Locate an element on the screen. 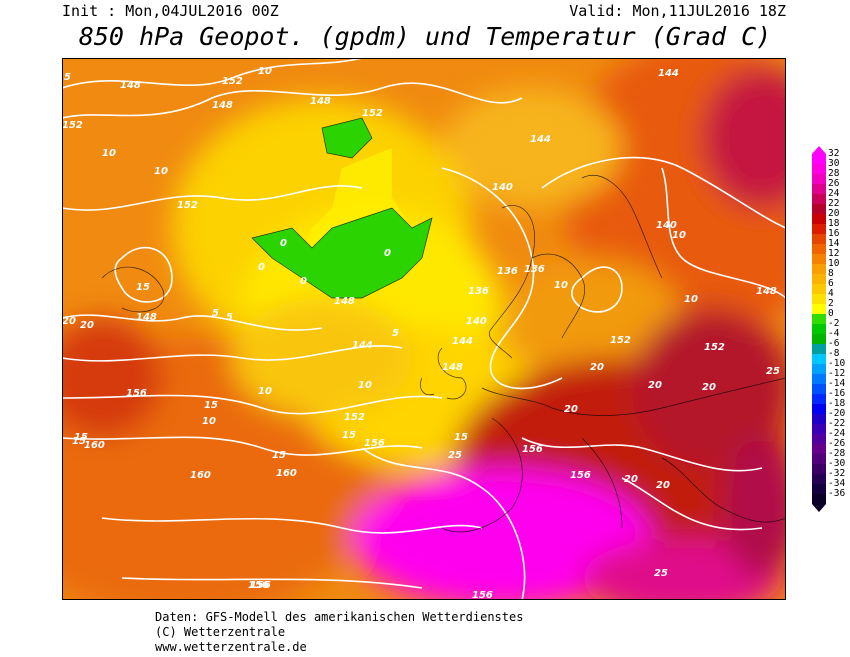 This screenshot has width=850, height=657. legend-tick-label: 0 is located at coordinates (831, 313).